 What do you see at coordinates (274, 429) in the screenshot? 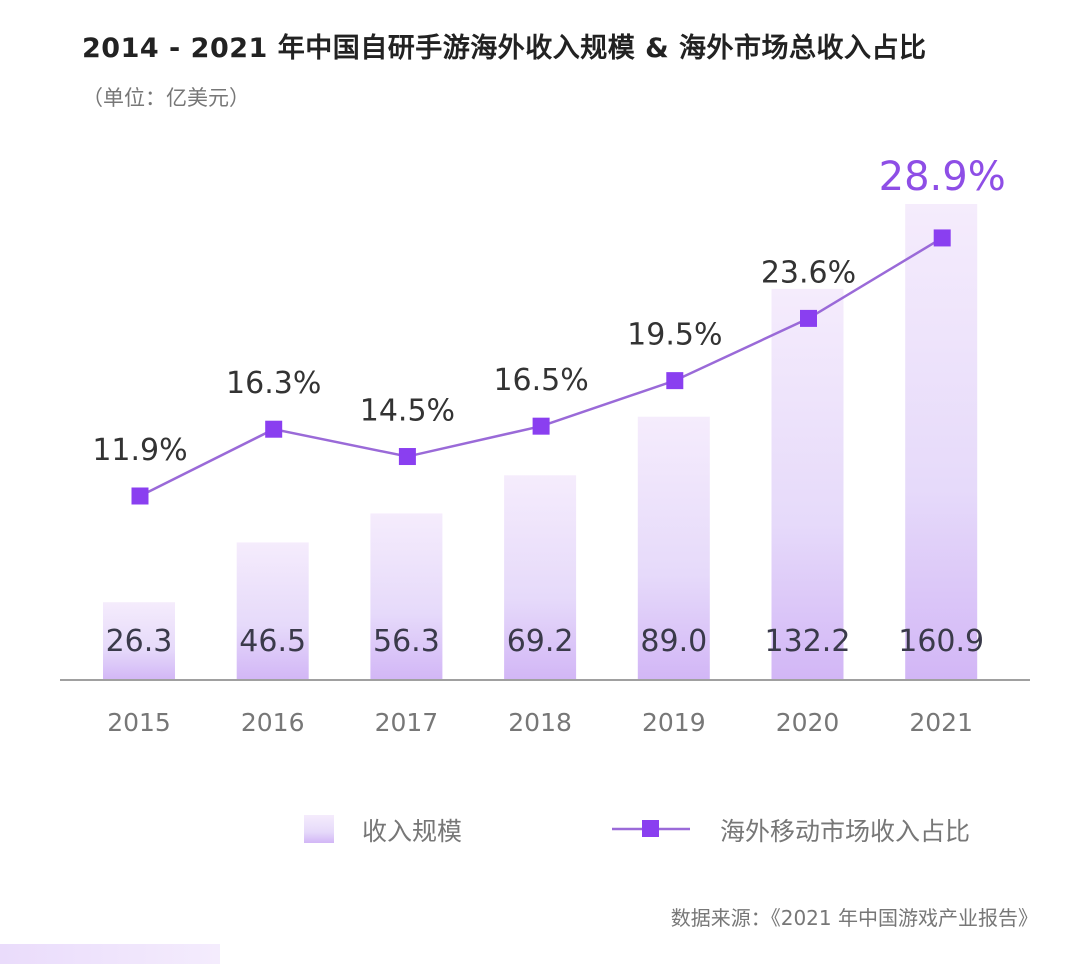
I see `line-marker-2016` at bounding box center [274, 429].